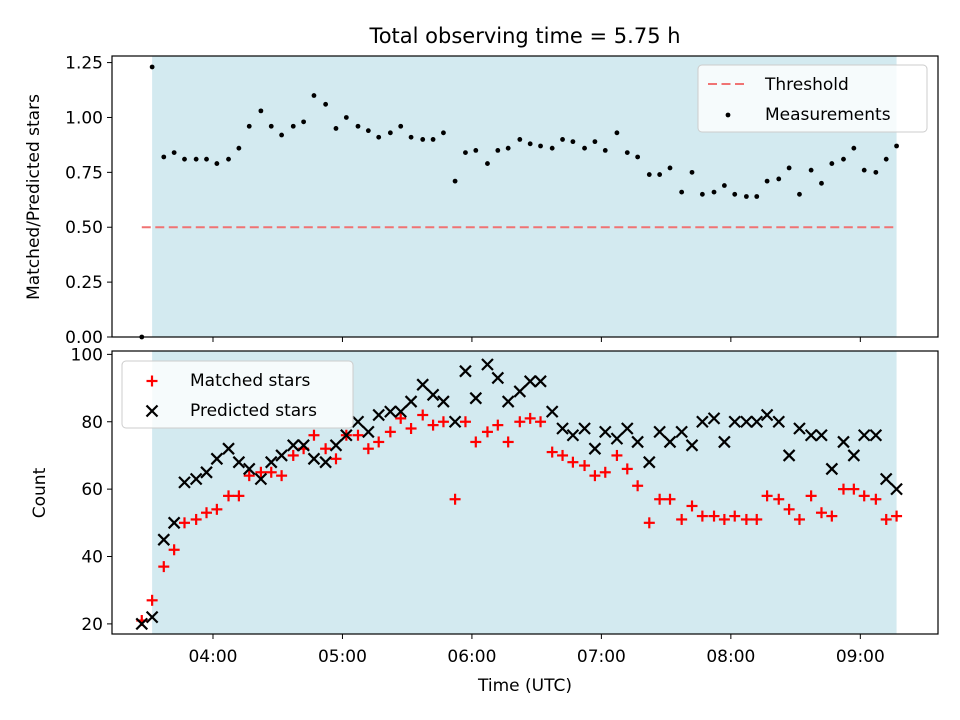  Describe the element at coordinates (250, 381) in the screenshot. I see `legend-matched-label: Matched stars` at that location.